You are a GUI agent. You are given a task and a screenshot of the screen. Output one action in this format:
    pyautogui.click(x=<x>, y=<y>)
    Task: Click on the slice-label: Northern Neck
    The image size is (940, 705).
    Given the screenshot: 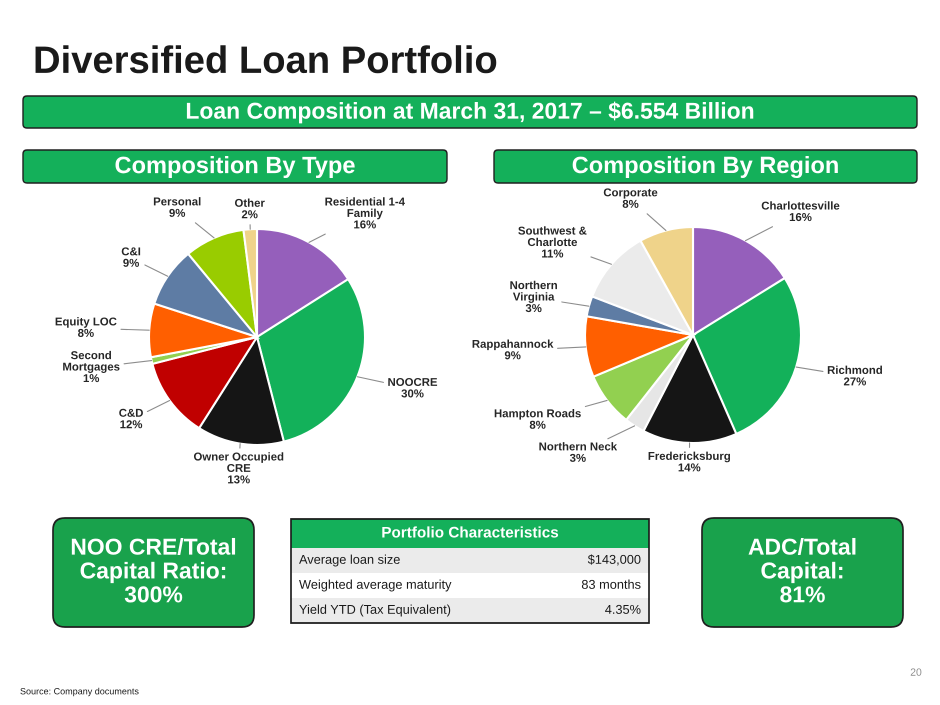 What is the action you would take?
    pyautogui.click(x=578, y=446)
    